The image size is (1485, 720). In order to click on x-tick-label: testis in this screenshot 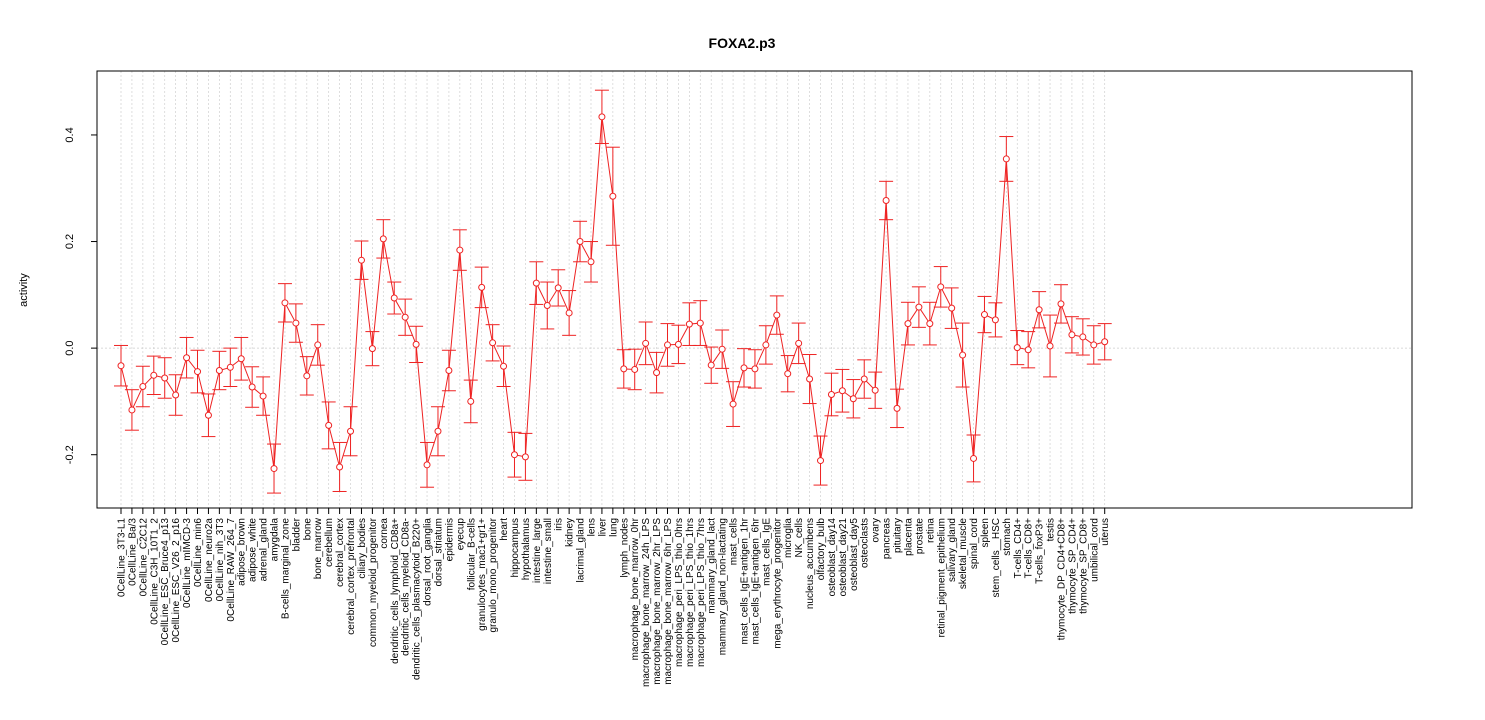, I will do `click(1051, 529)`.